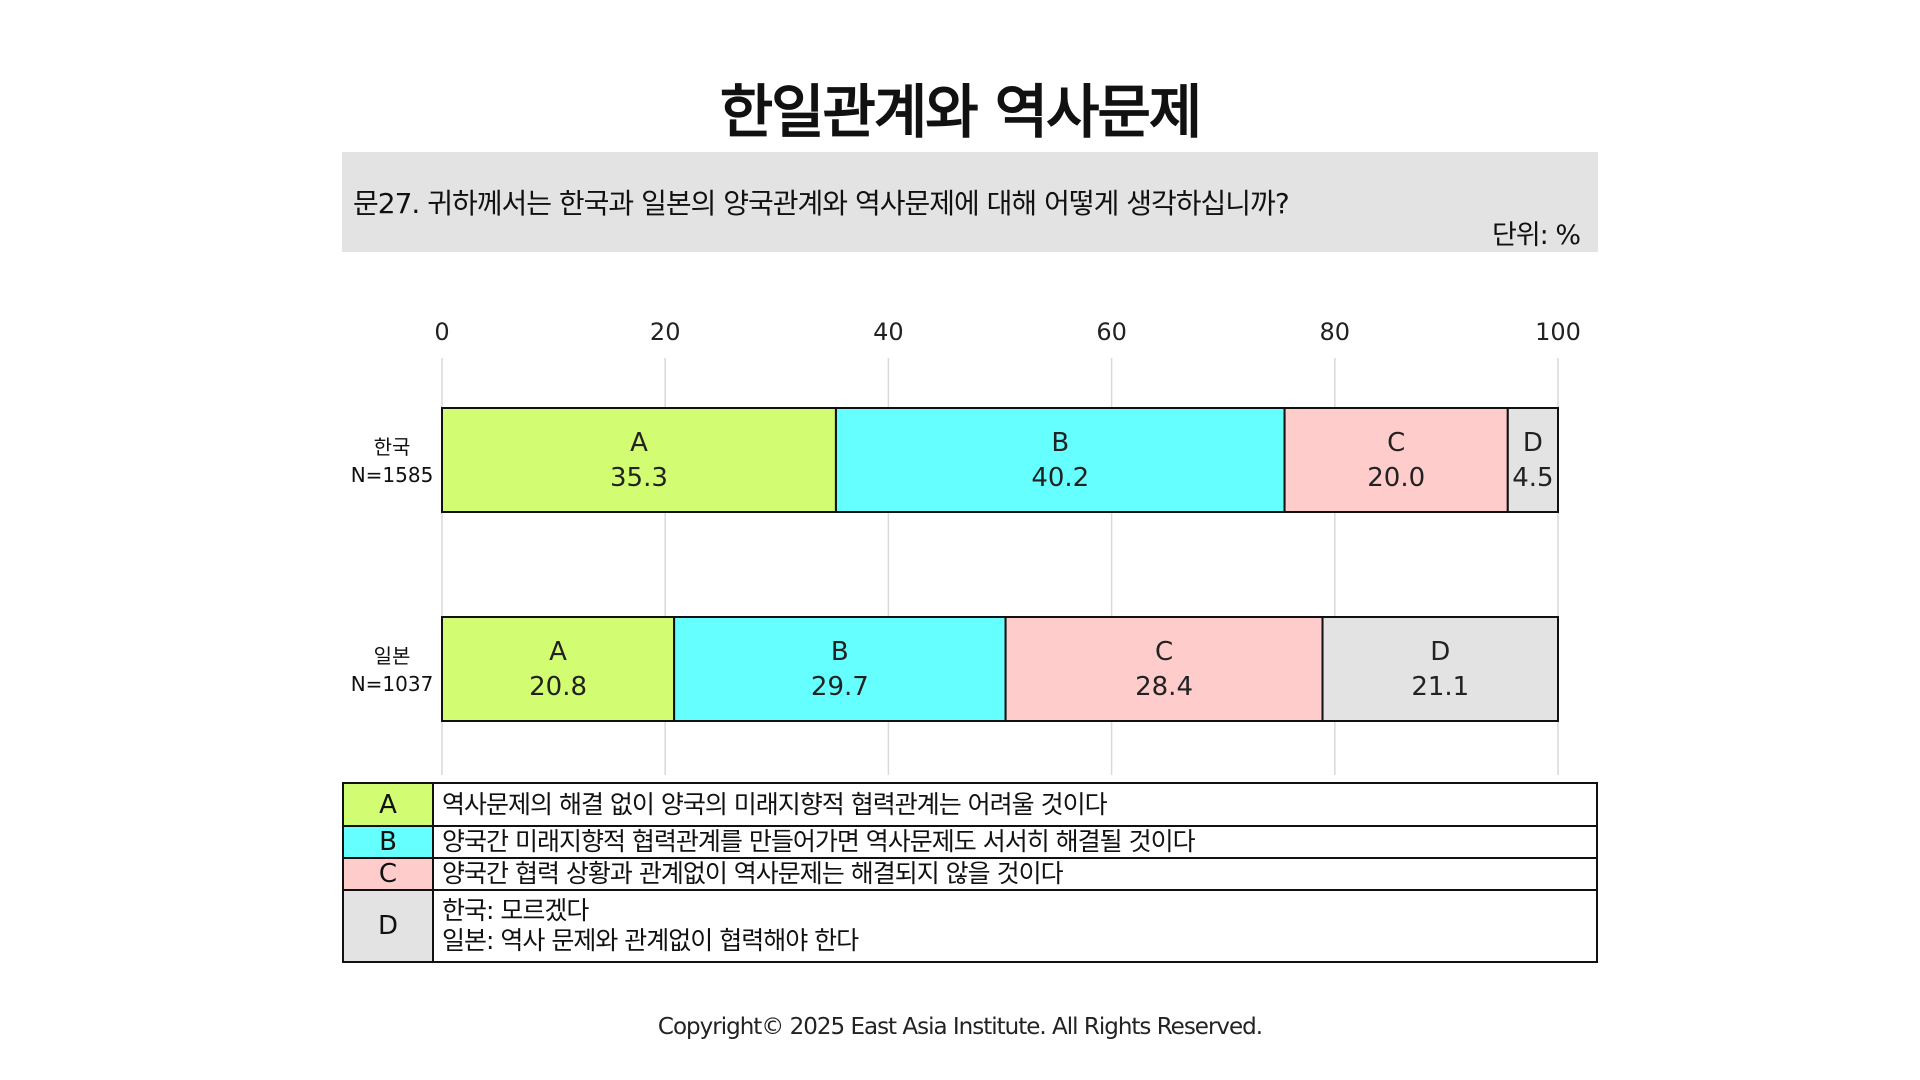 The image size is (1920, 1080). I want to click on legend-description: 양국간 미래지향적 협력관계를 만들어가면 역사문제도 서서히 해결될 것이다, so click(1015, 842).